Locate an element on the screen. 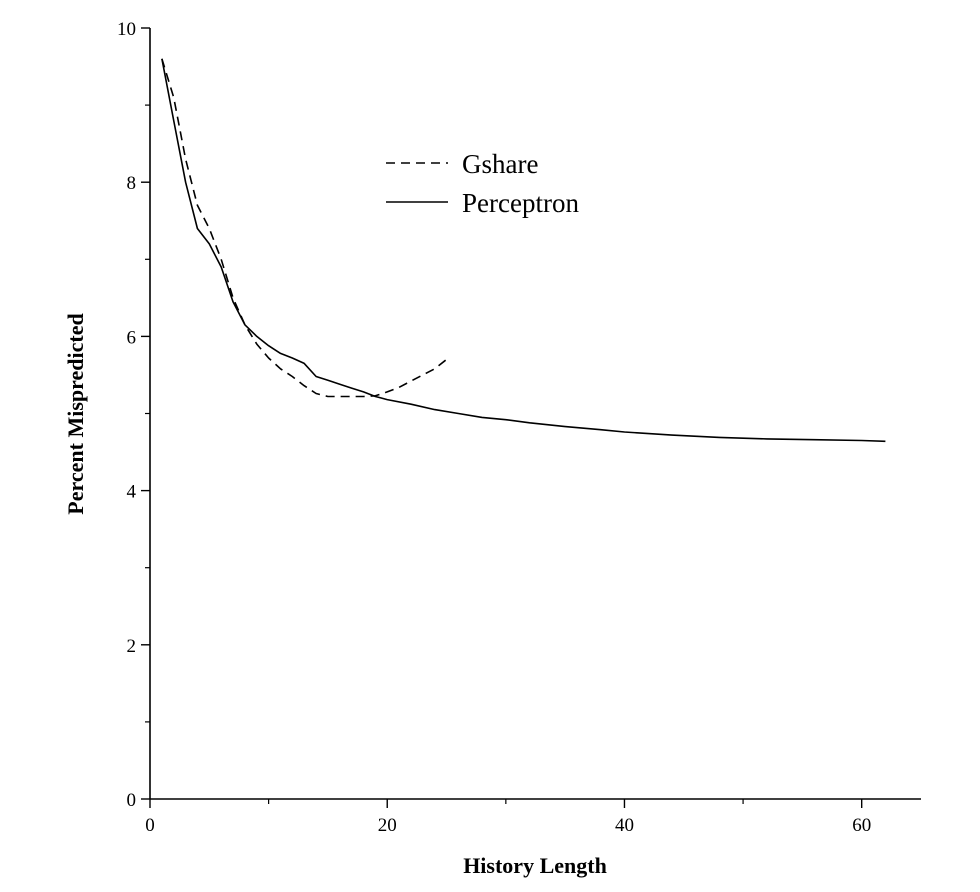  x-tick-label-40: 40 is located at coordinates (624, 825).